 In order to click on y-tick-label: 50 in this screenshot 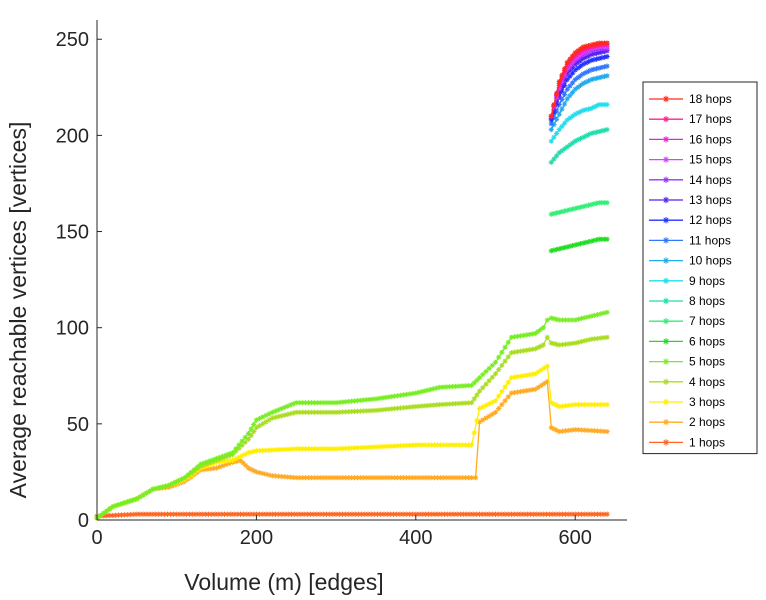, I will do `click(78, 425)`.